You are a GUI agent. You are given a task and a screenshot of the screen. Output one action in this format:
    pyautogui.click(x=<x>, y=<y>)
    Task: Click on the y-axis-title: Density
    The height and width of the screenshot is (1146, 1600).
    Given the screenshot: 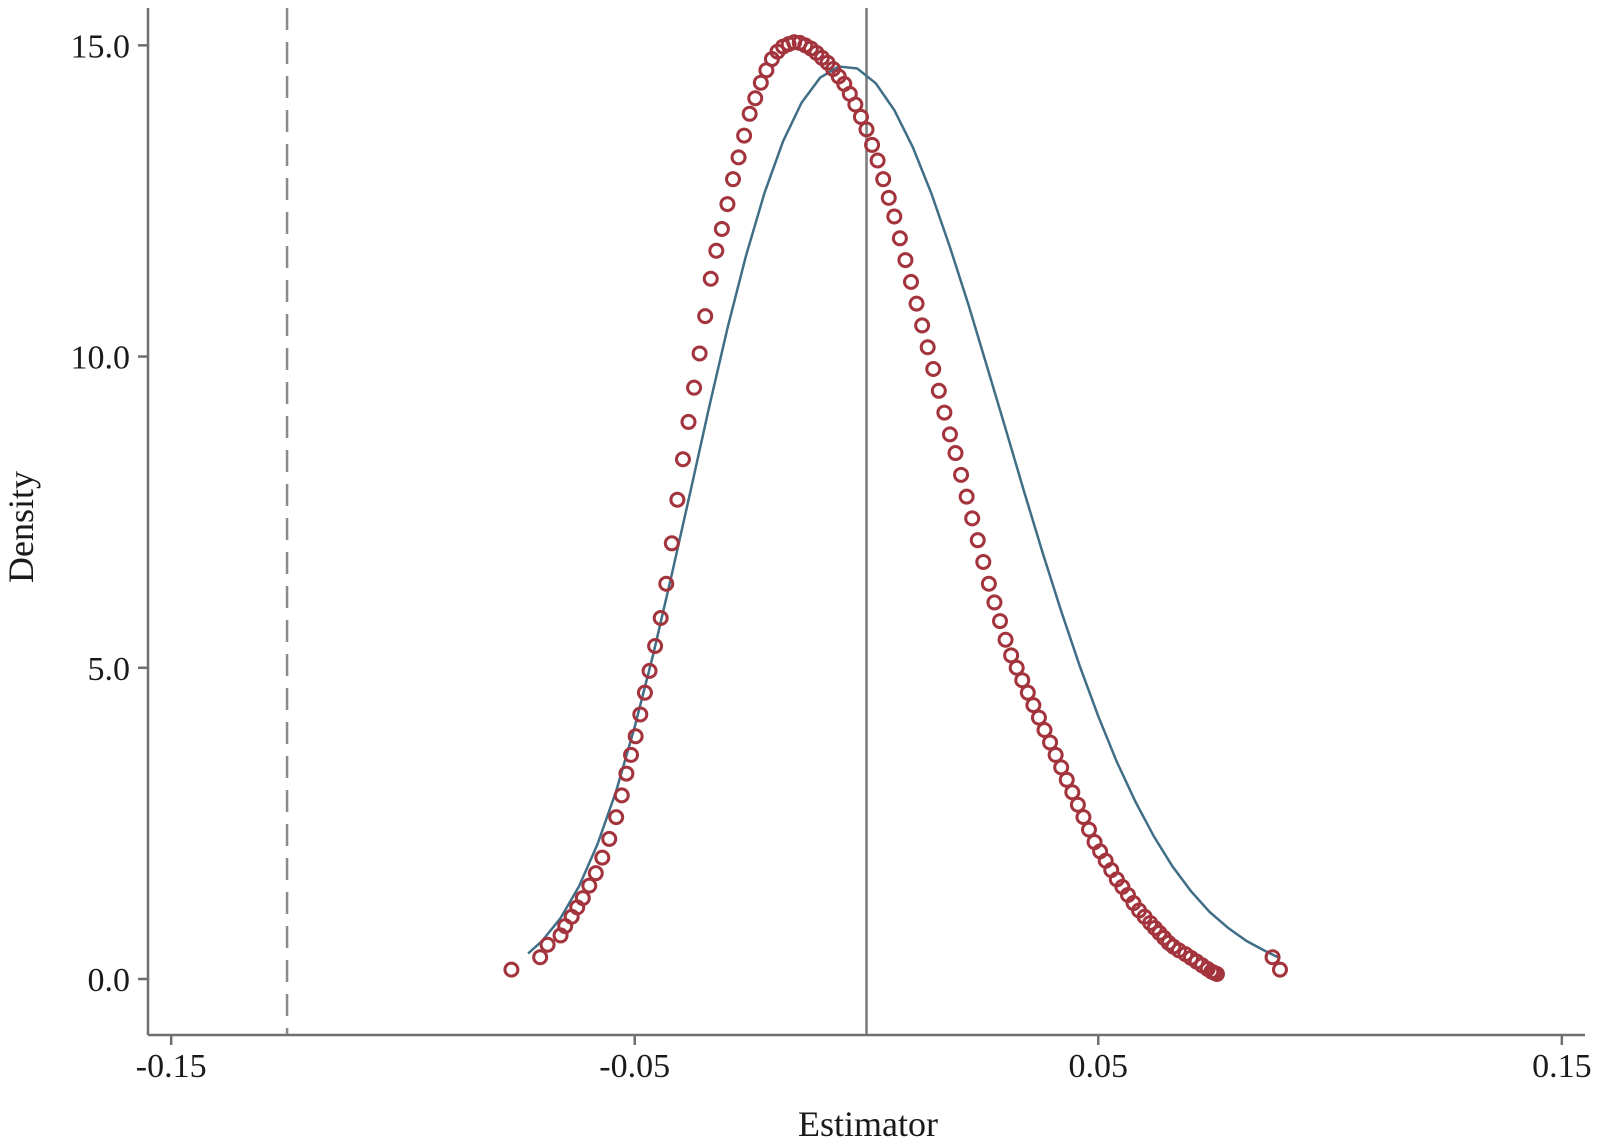 What is the action you would take?
    pyautogui.click(x=21, y=527)
    